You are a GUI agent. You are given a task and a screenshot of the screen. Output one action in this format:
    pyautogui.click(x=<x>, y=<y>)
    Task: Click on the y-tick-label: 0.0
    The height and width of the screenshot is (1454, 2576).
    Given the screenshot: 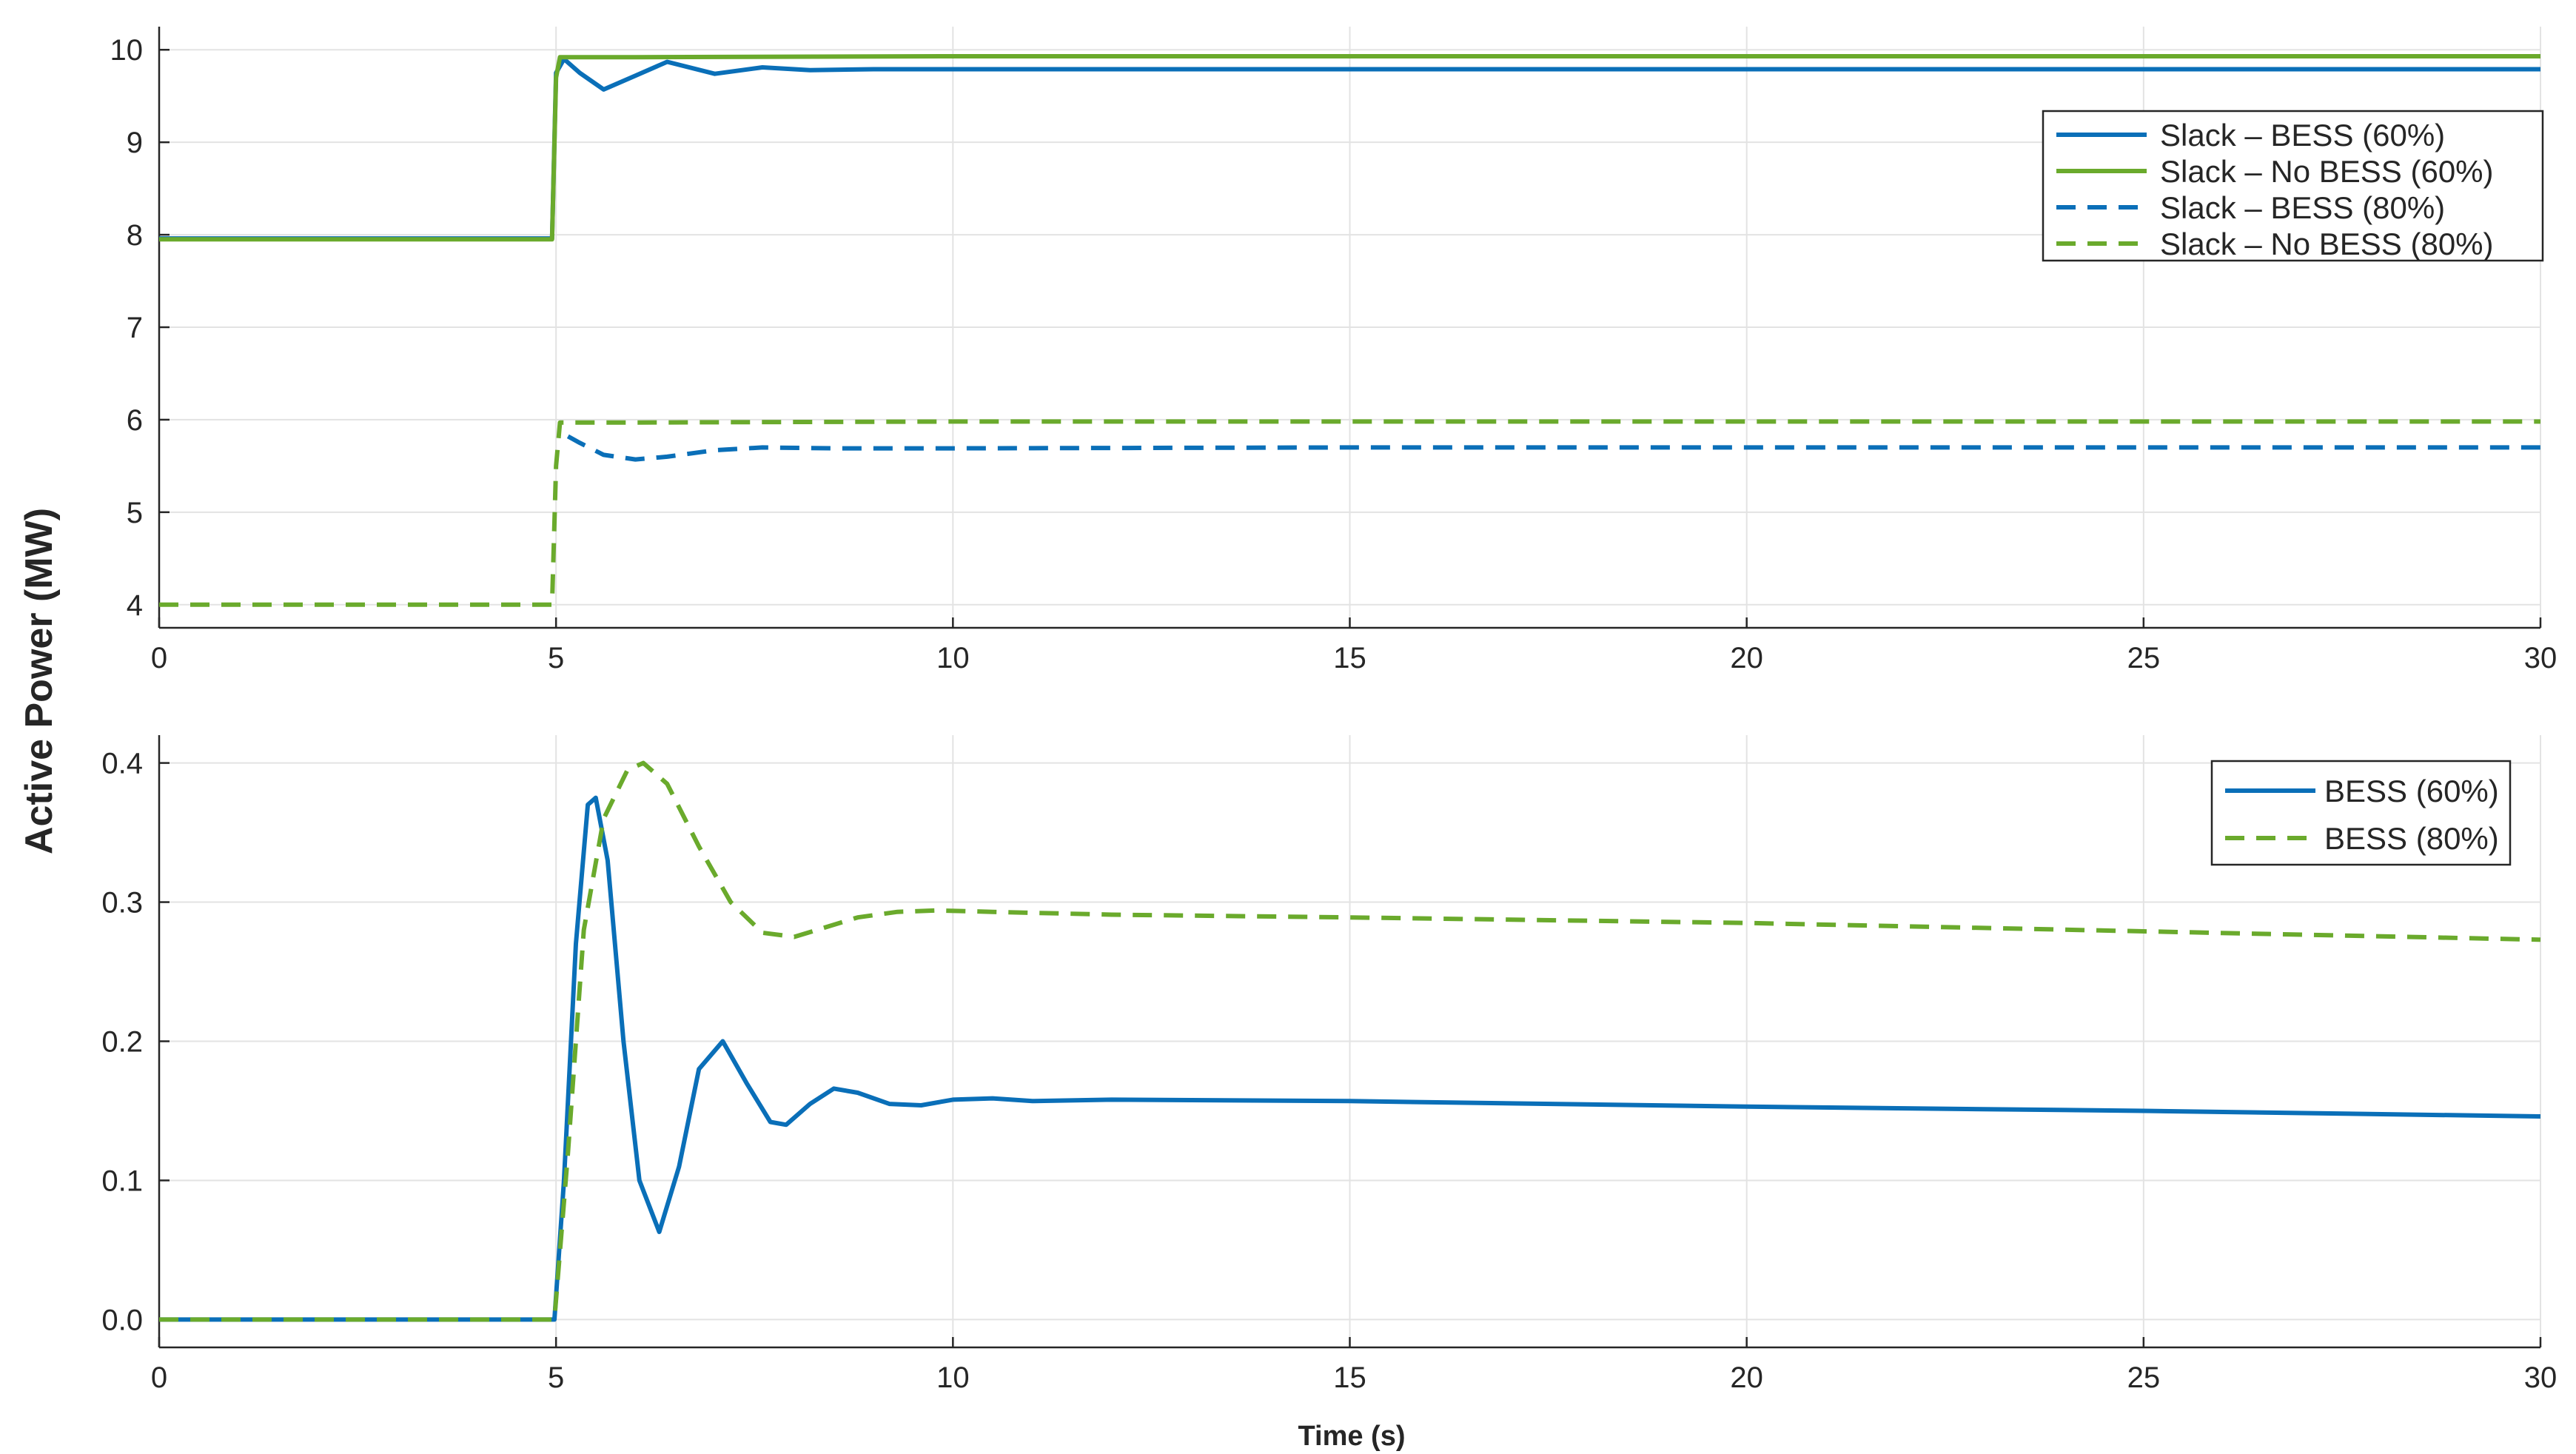 What is the action you would take?
    pyautogui.click(x=122, y=1320)
    